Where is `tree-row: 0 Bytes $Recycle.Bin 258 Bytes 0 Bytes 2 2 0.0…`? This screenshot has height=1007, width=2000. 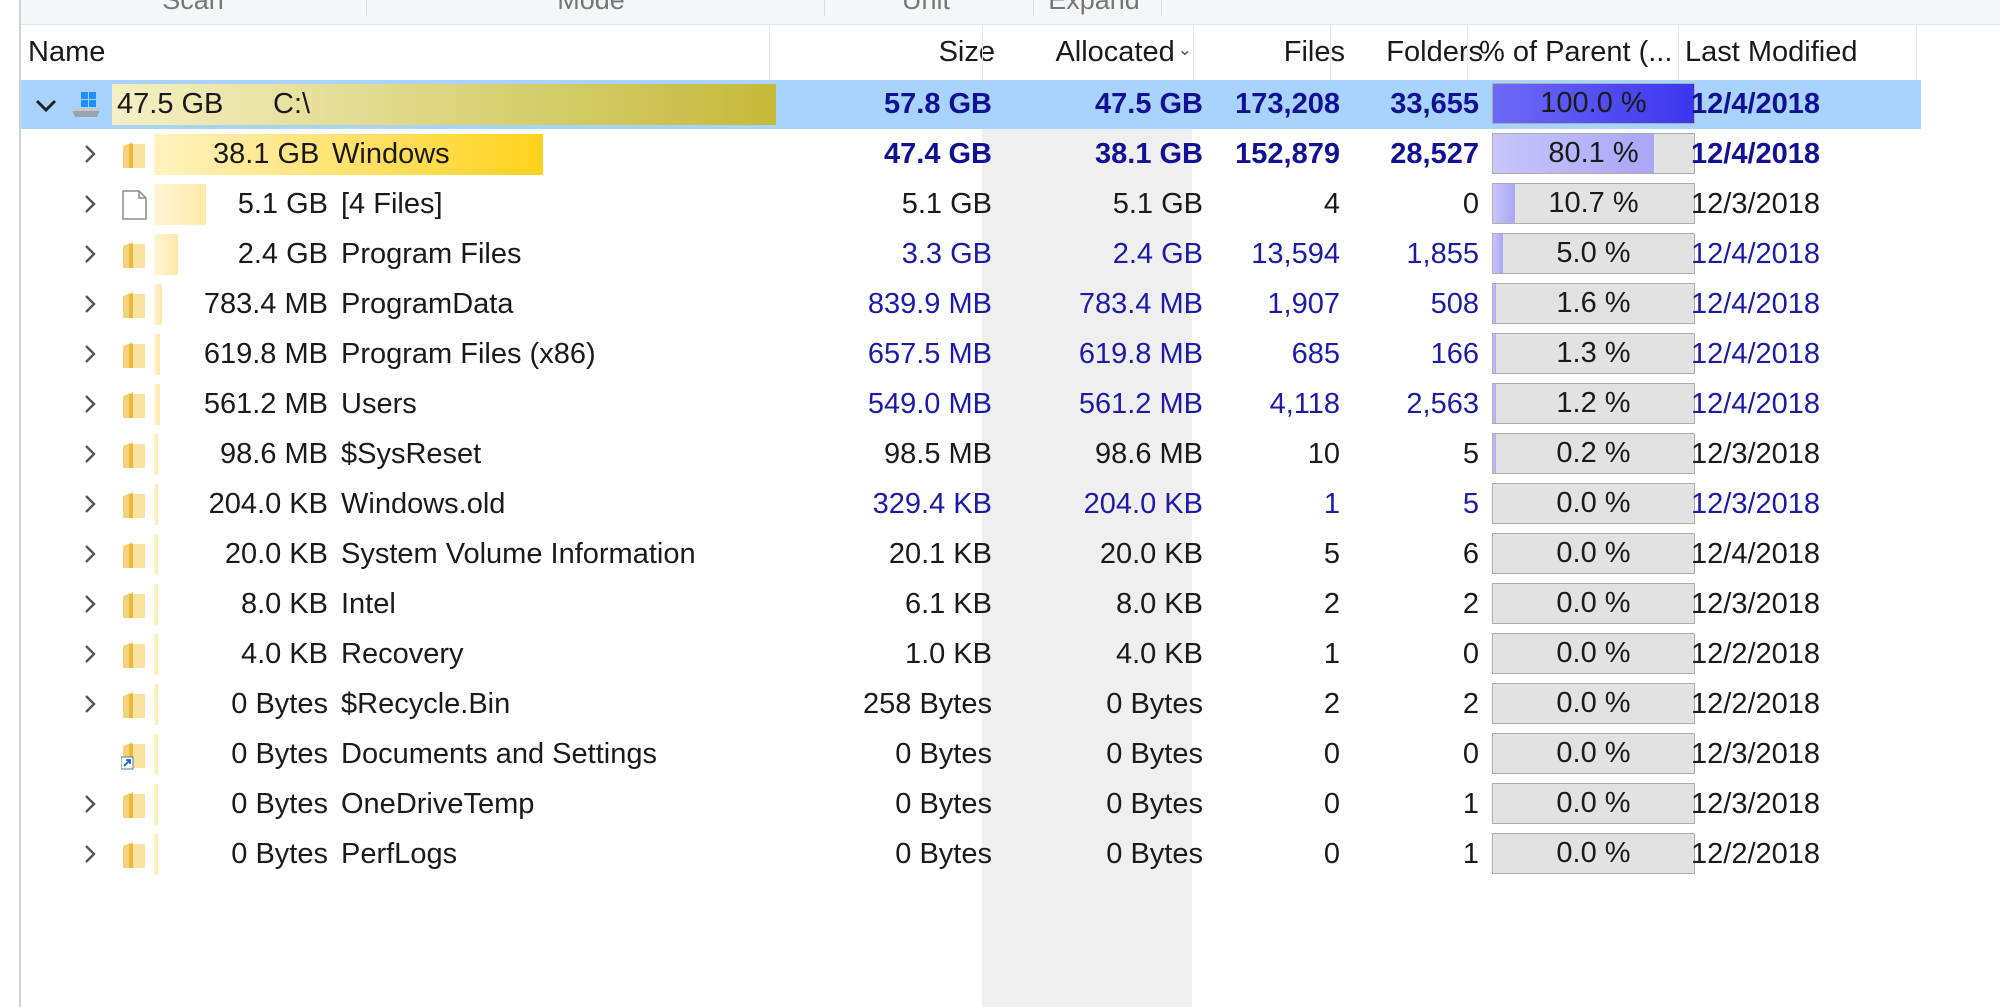 tree-row: 0 Bytes $Recycle.Bin 258 Bytes 0 Bytes 2 2 0.0… is located at coordinates (971, 704).